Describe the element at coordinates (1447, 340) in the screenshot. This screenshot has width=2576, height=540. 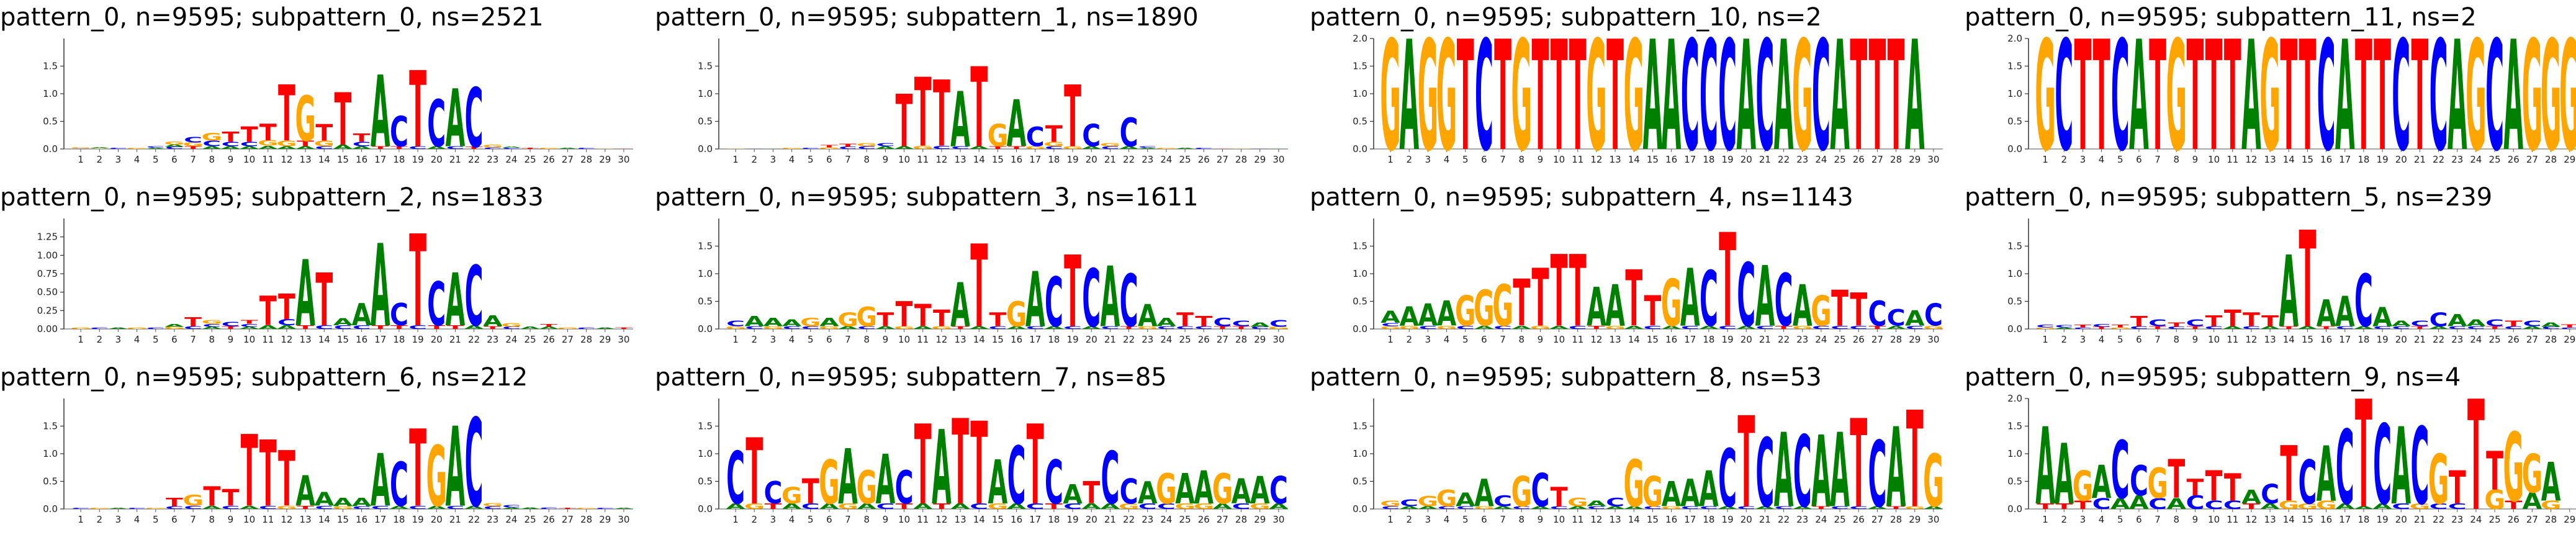
I see `x-tick-label: 4` at that location.